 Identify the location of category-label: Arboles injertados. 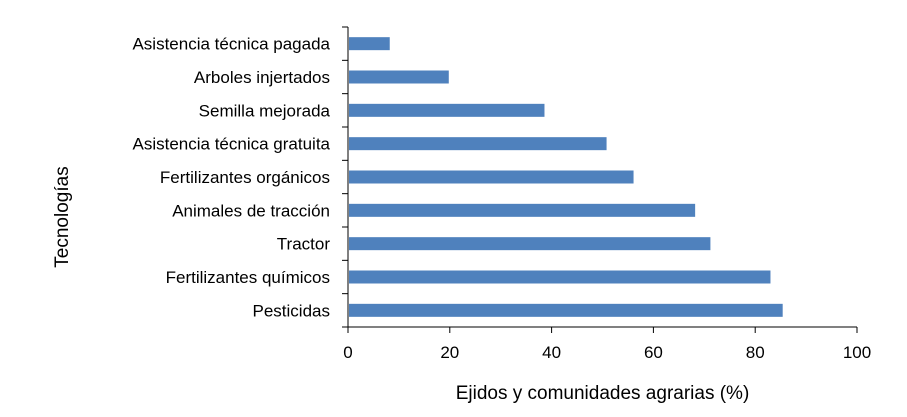
(262, 77).